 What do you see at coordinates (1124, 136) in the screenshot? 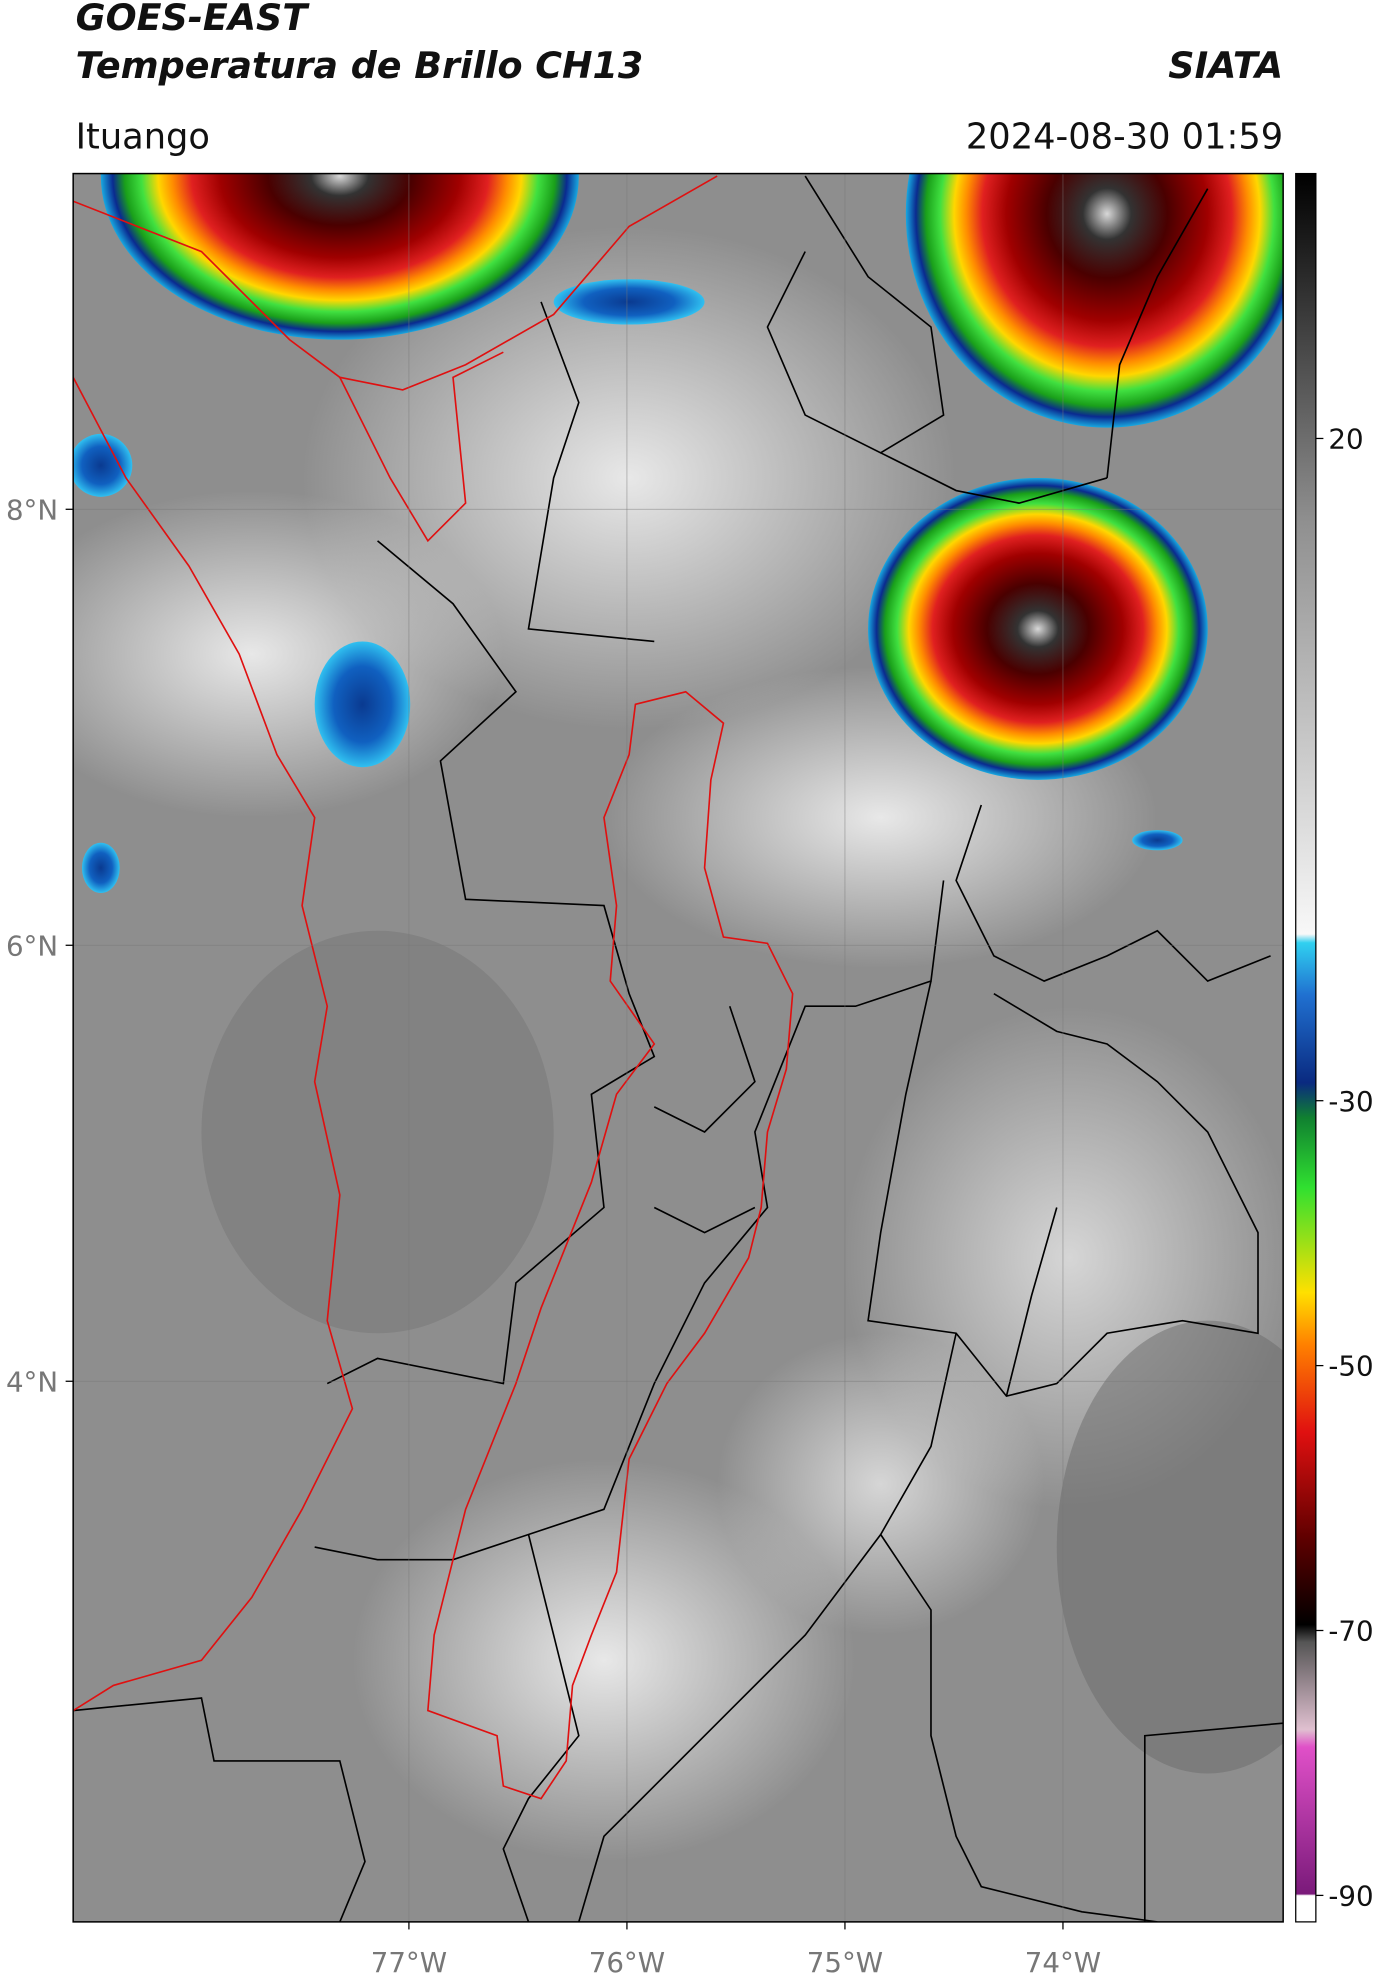
I see `datetime: 2024-08-30 01:59` at bounding box center [1124, 136].